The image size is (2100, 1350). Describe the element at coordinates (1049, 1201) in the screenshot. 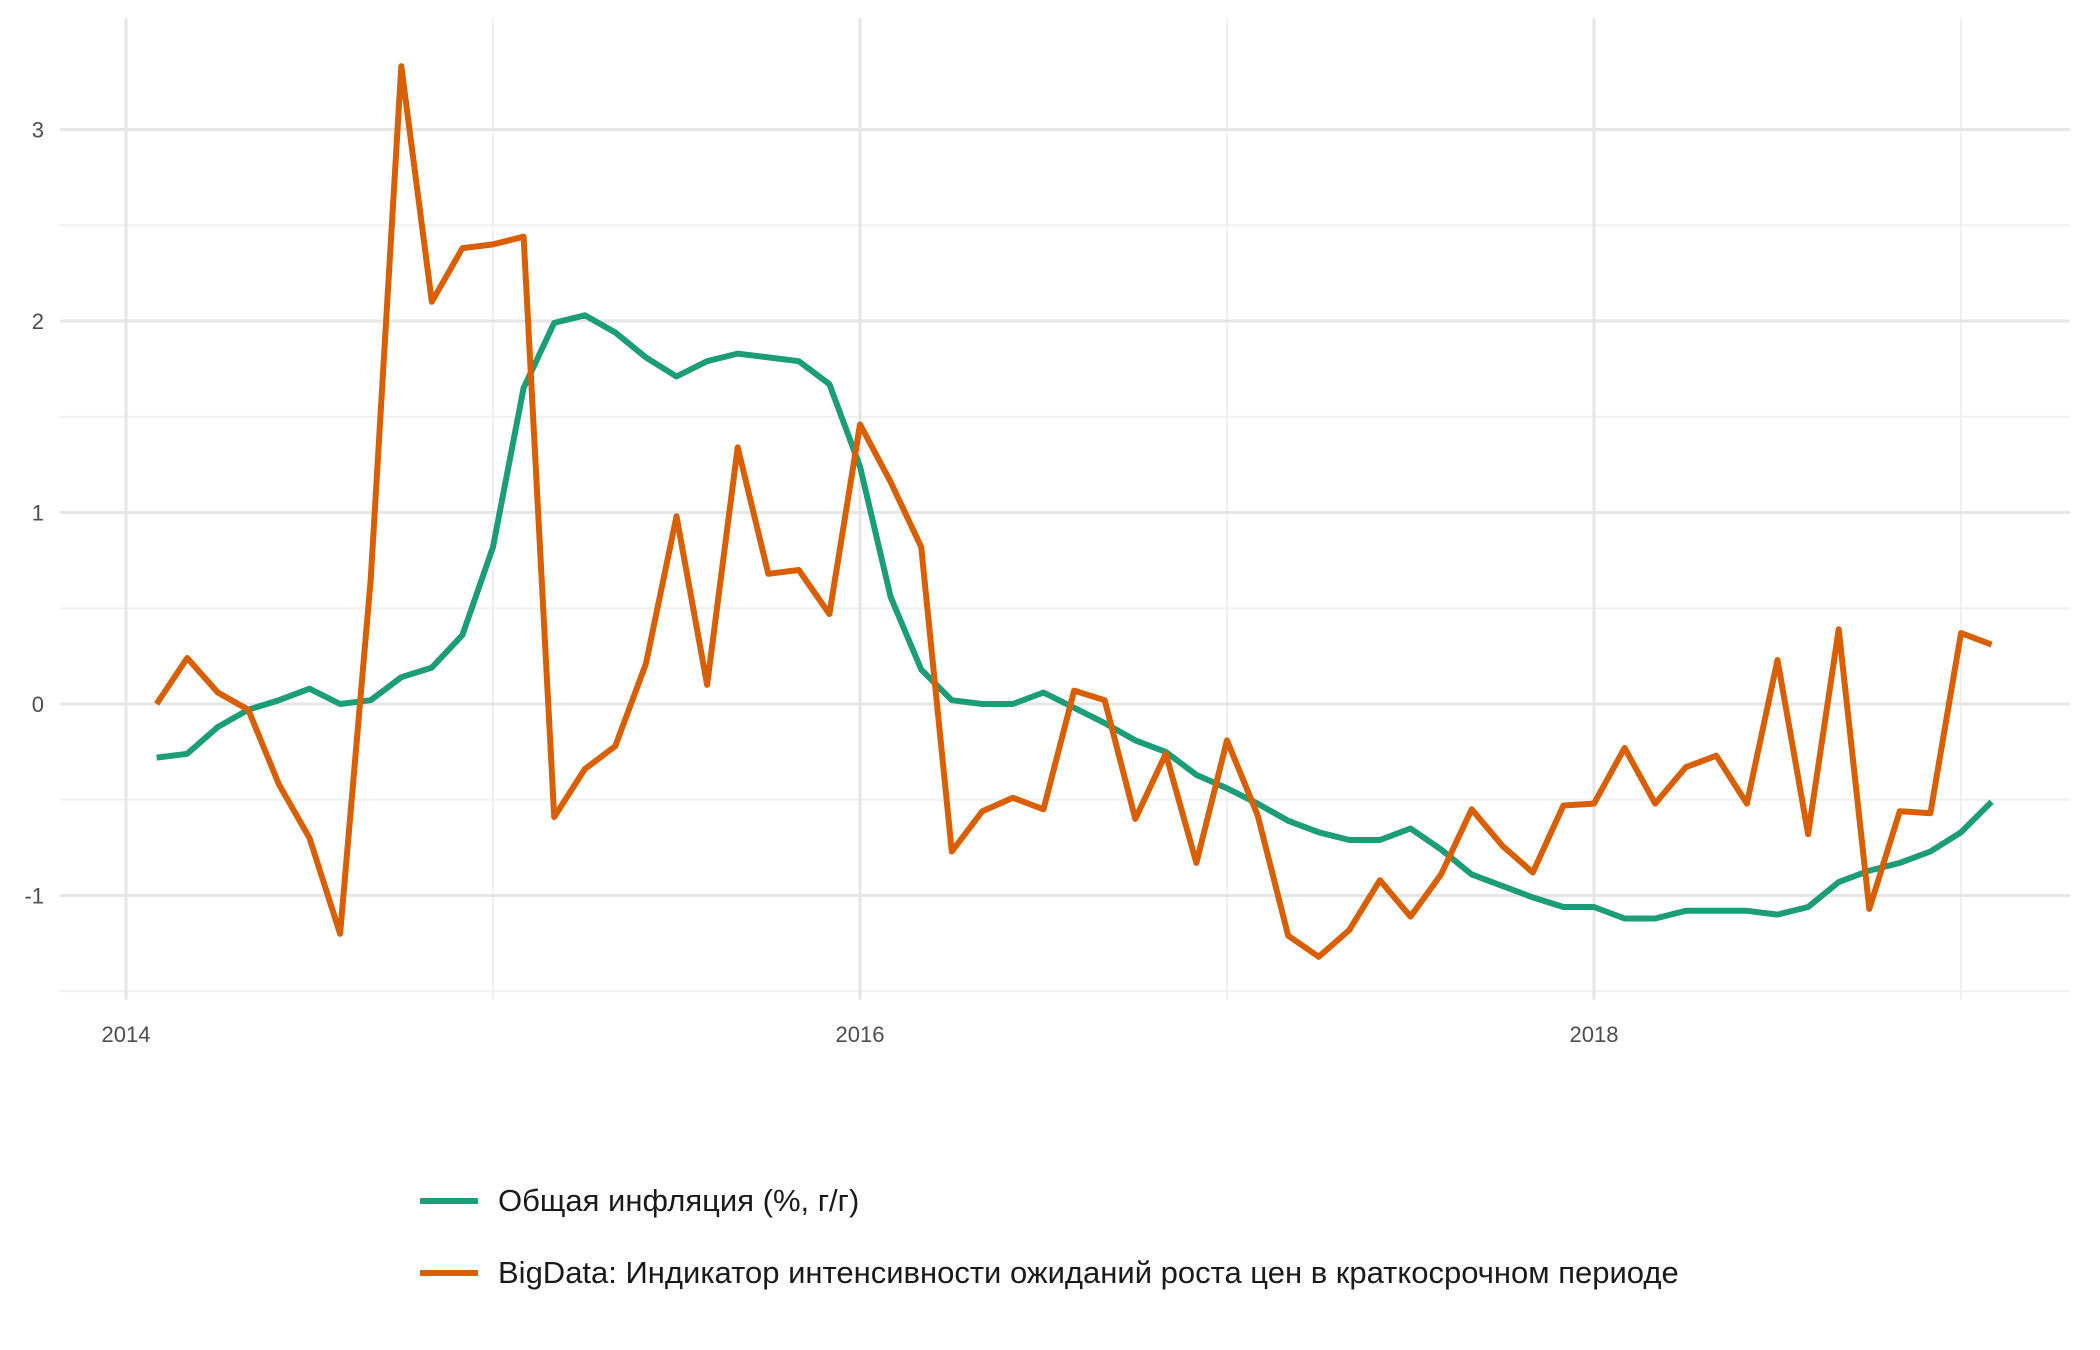

I see `legend-item-inflation: Общая инфляция (%, г/г)` at that location.